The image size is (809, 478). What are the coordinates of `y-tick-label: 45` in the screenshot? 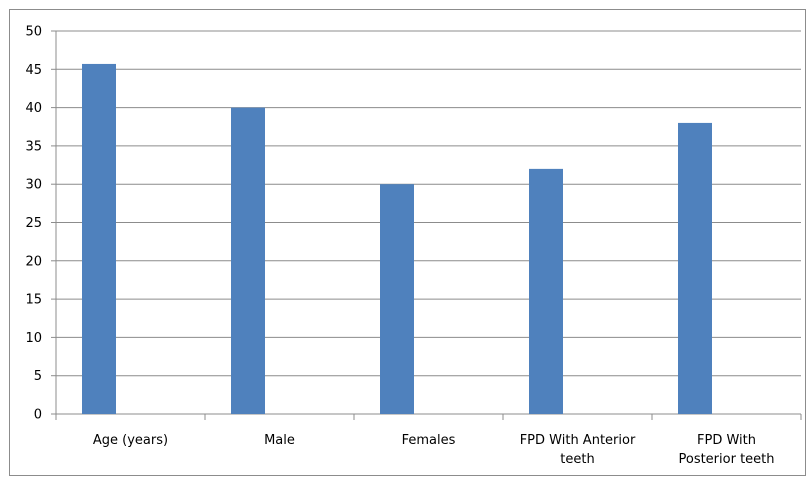 It's located at (33, 70).